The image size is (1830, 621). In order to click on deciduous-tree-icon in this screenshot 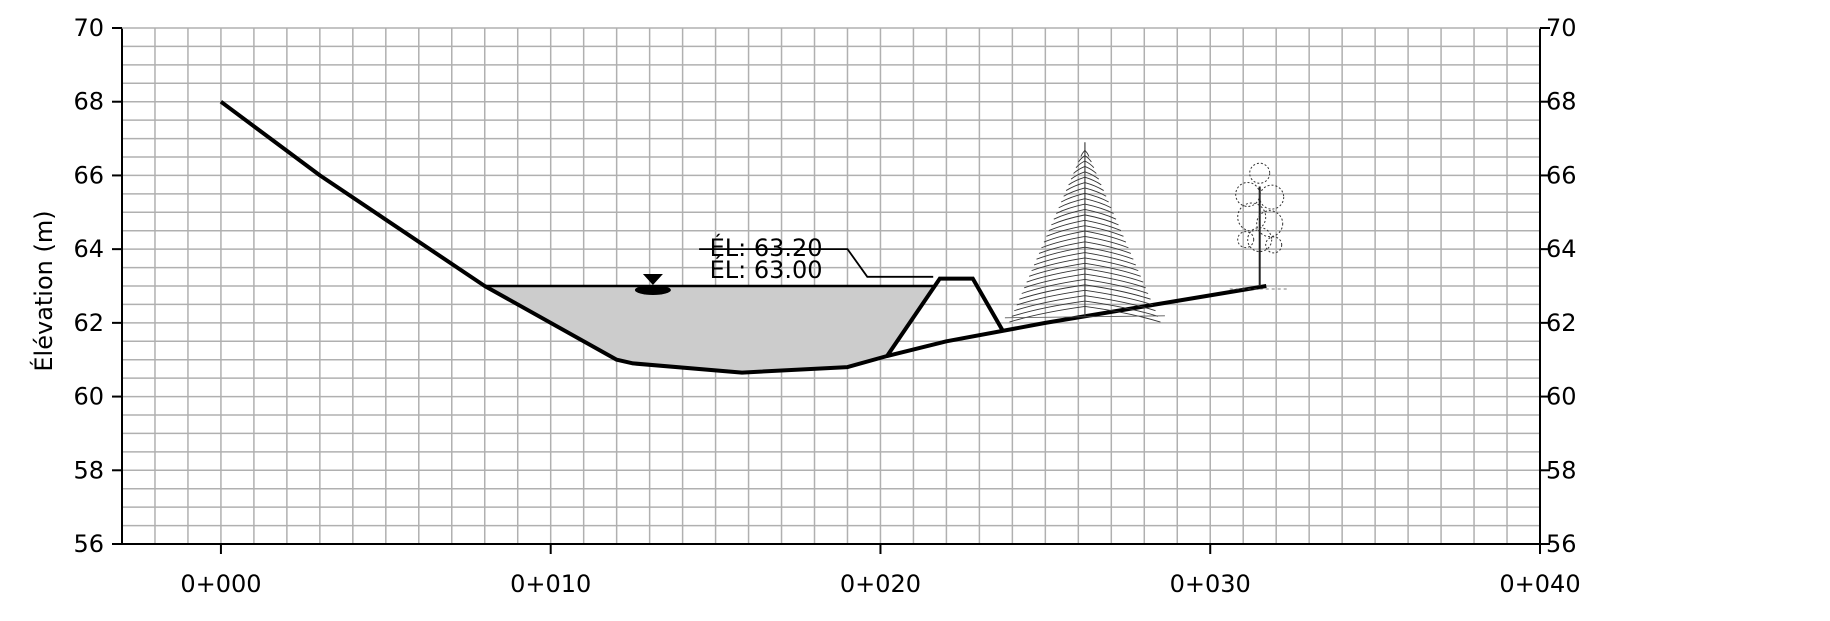, I will do `click(1259, 226)`.